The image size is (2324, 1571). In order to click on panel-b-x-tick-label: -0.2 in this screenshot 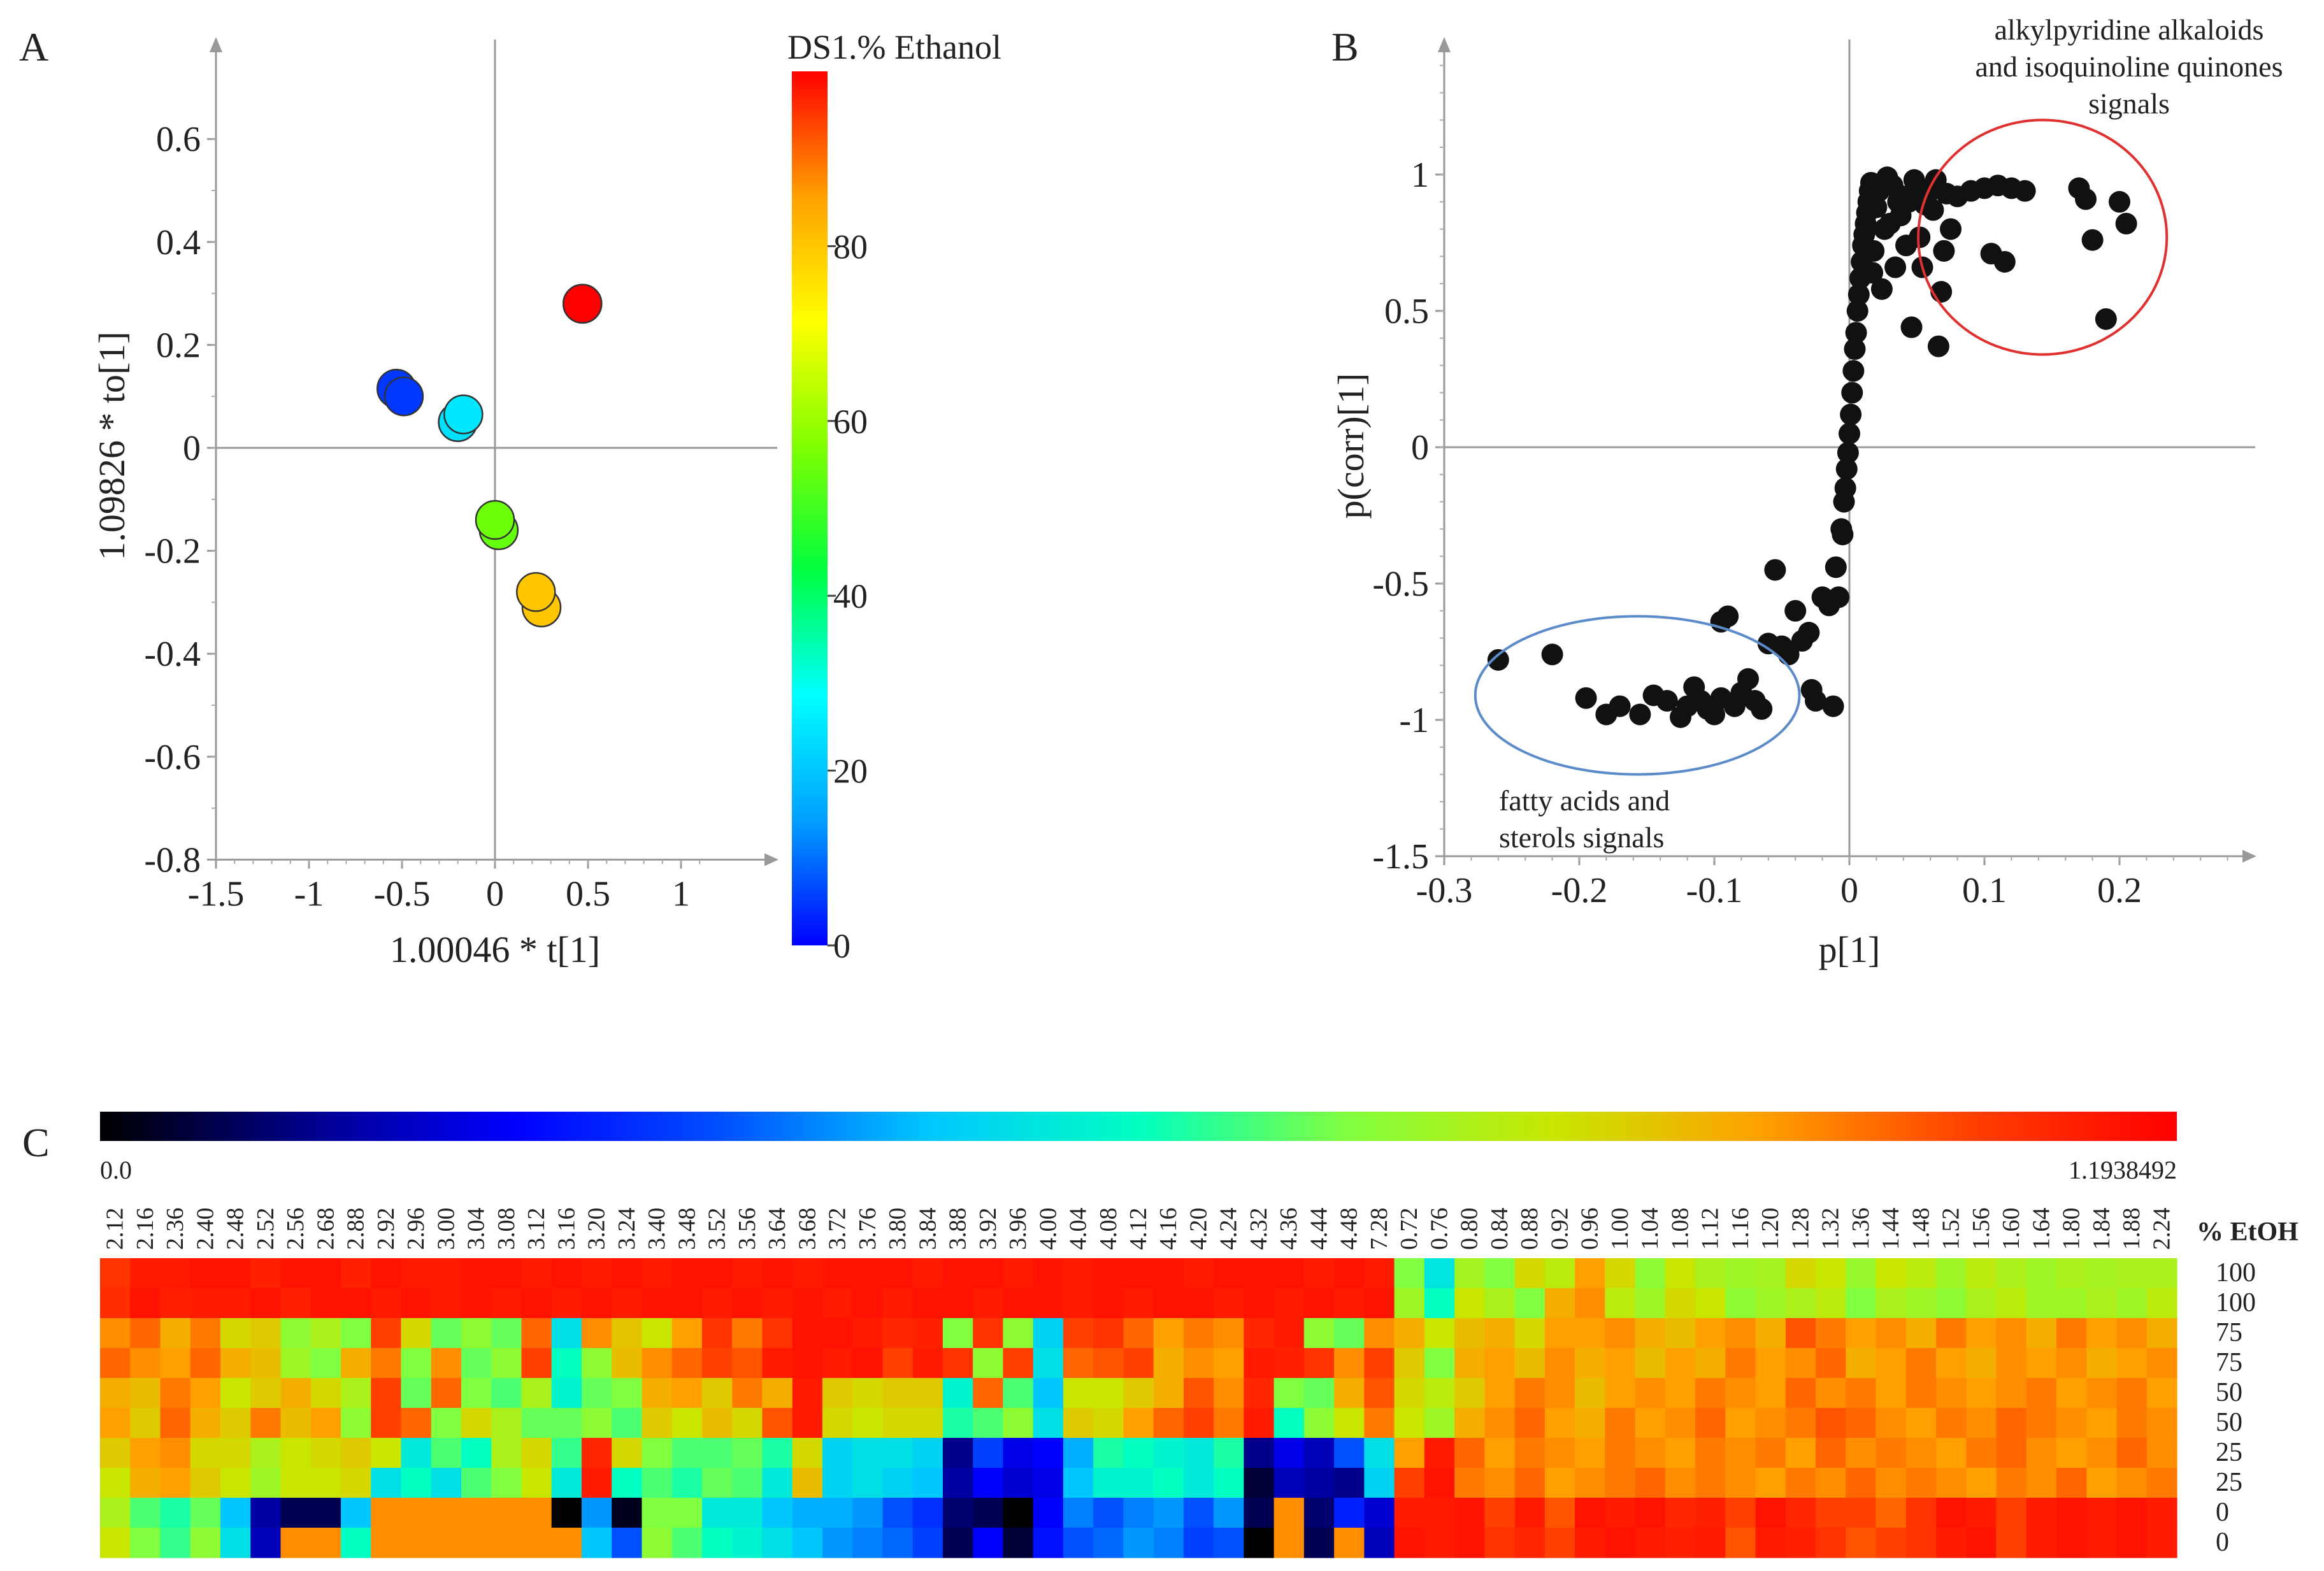, I will do `click(1580, 890)`.